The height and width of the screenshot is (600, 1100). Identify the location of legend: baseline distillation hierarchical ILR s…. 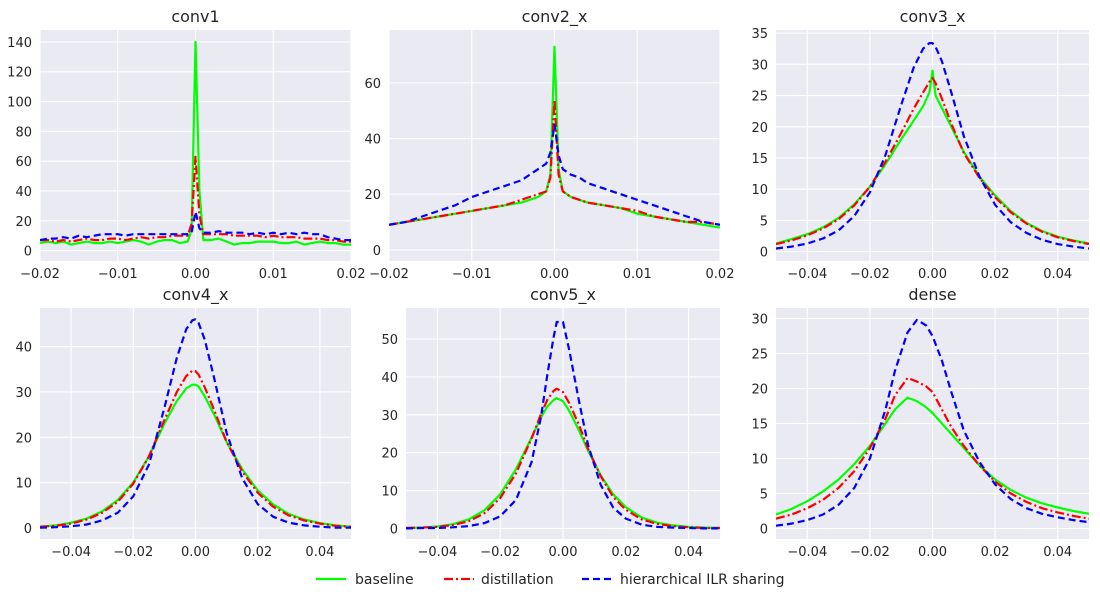
(550, 580).